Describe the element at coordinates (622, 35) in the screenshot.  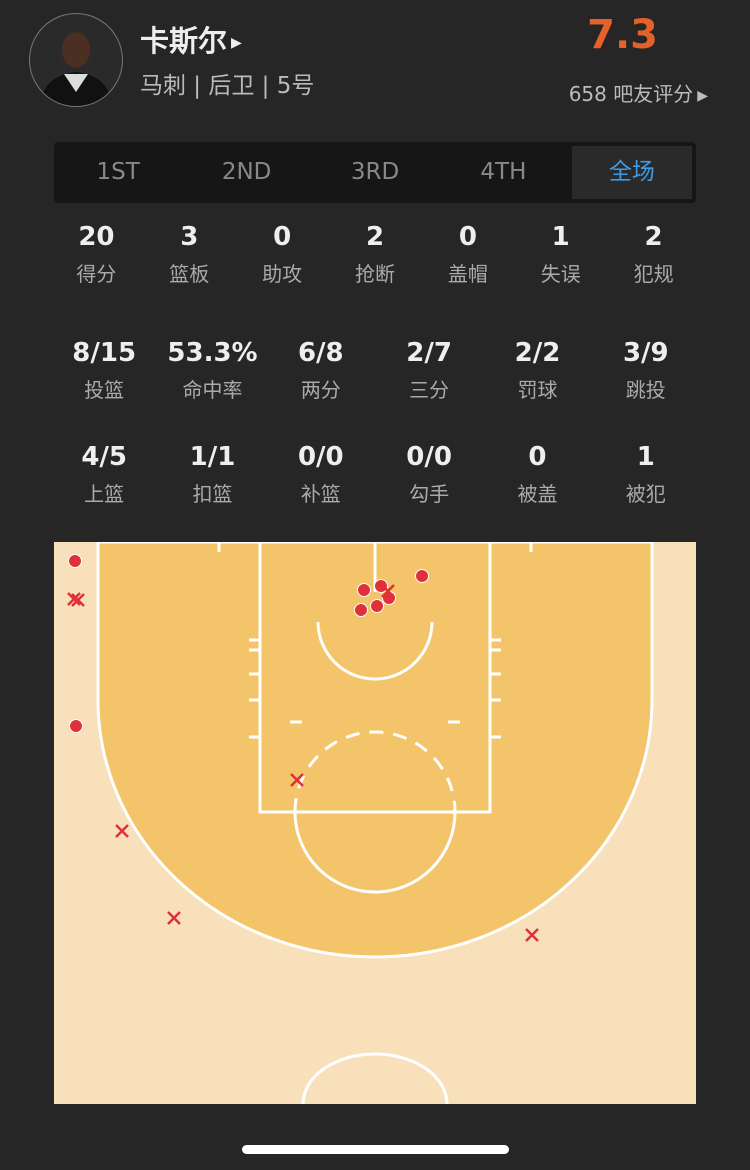
I see `rating-score: 7.3` at that location.